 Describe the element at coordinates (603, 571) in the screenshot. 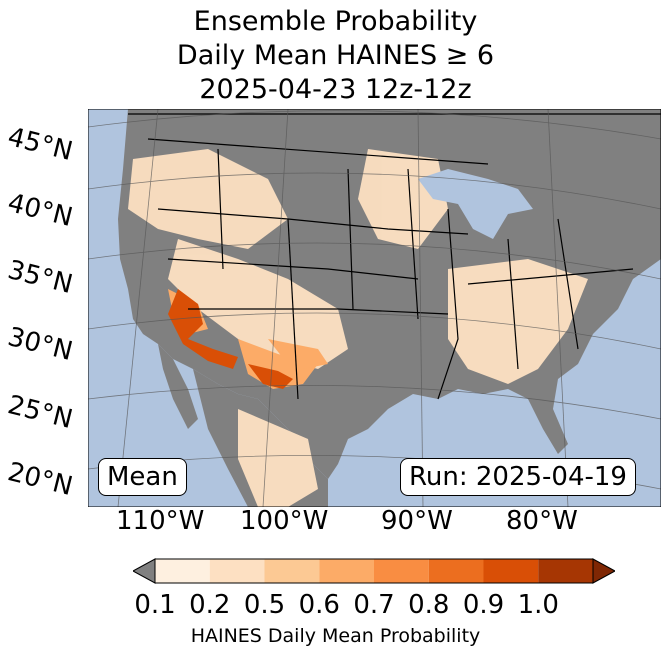

I see `colorbar-over-arrow` at that location.